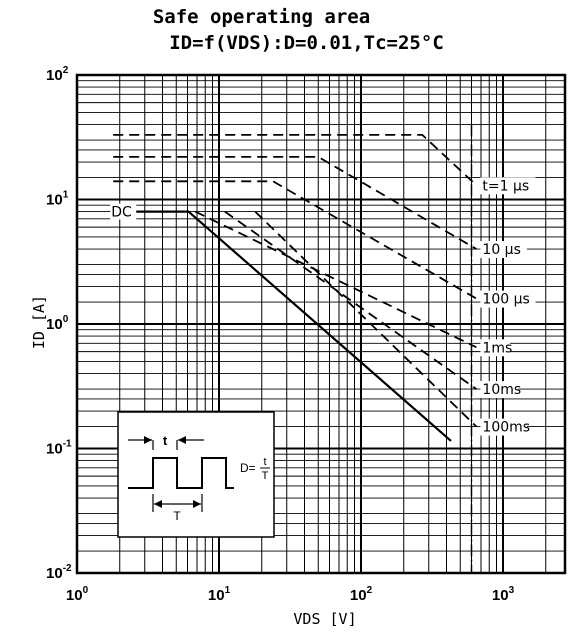 This screenshot has width=573, height=634. I want to click on y-tick-label: 10⁻², so click(59, 572).